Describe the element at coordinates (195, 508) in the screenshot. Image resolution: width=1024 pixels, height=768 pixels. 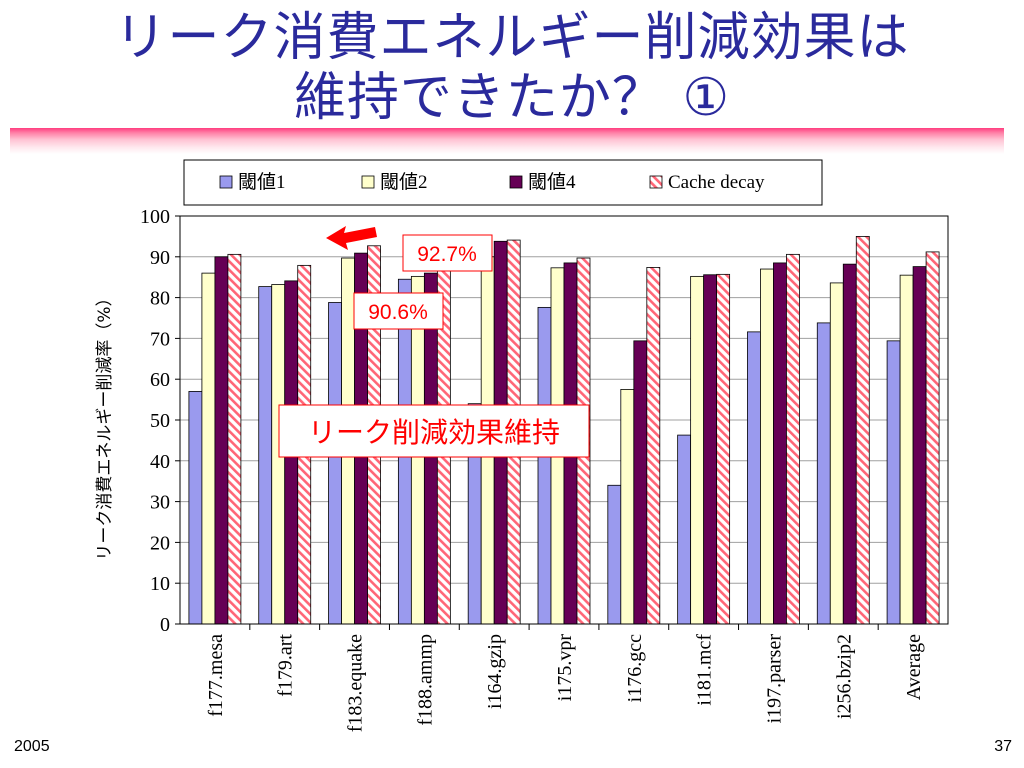
I see `bar-f177.mesa-series-1` at that location.